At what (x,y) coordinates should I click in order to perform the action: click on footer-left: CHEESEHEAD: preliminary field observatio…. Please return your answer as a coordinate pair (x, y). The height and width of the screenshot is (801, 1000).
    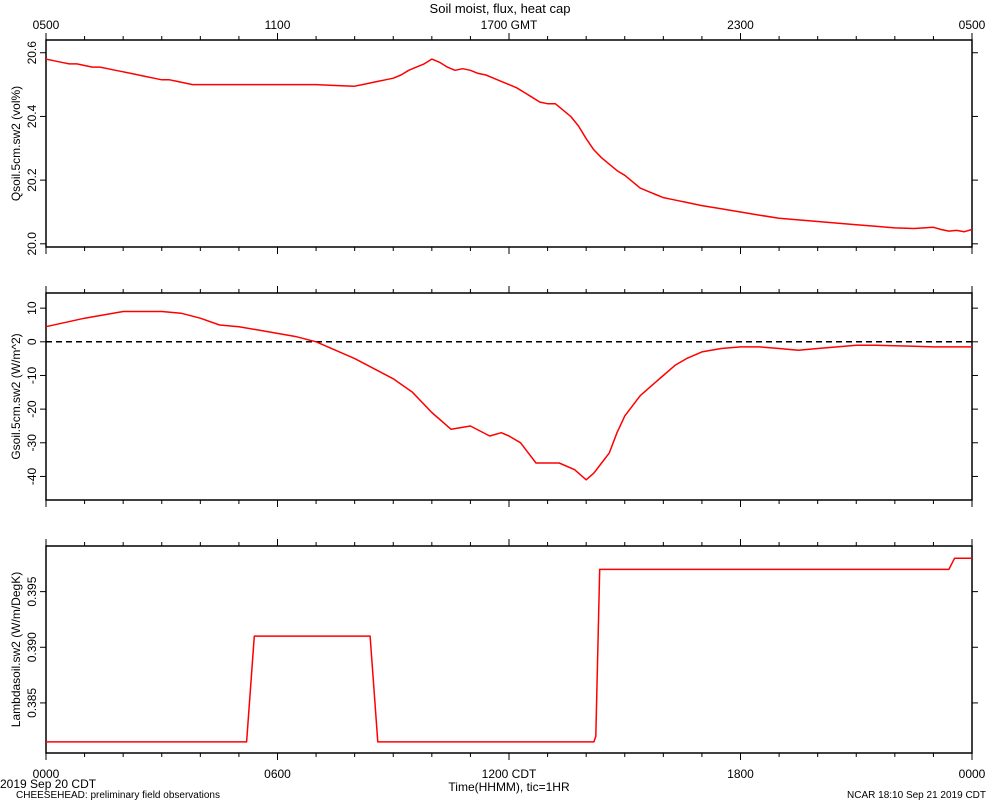
    Looking at the image, I should click on (118, 795).